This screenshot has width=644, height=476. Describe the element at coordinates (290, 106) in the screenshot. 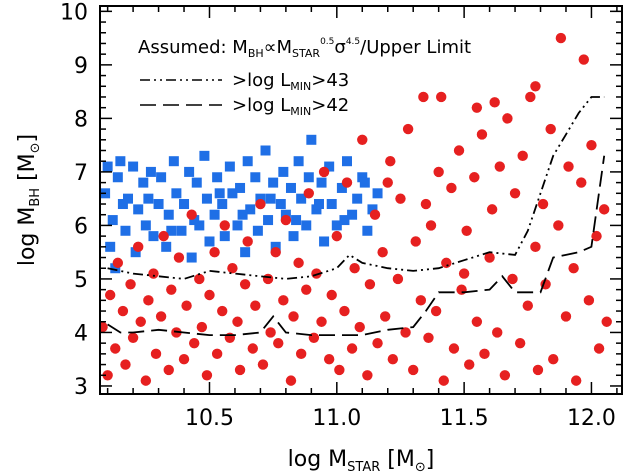

I see `legend-label-42: >log LMIN>42` at that location.